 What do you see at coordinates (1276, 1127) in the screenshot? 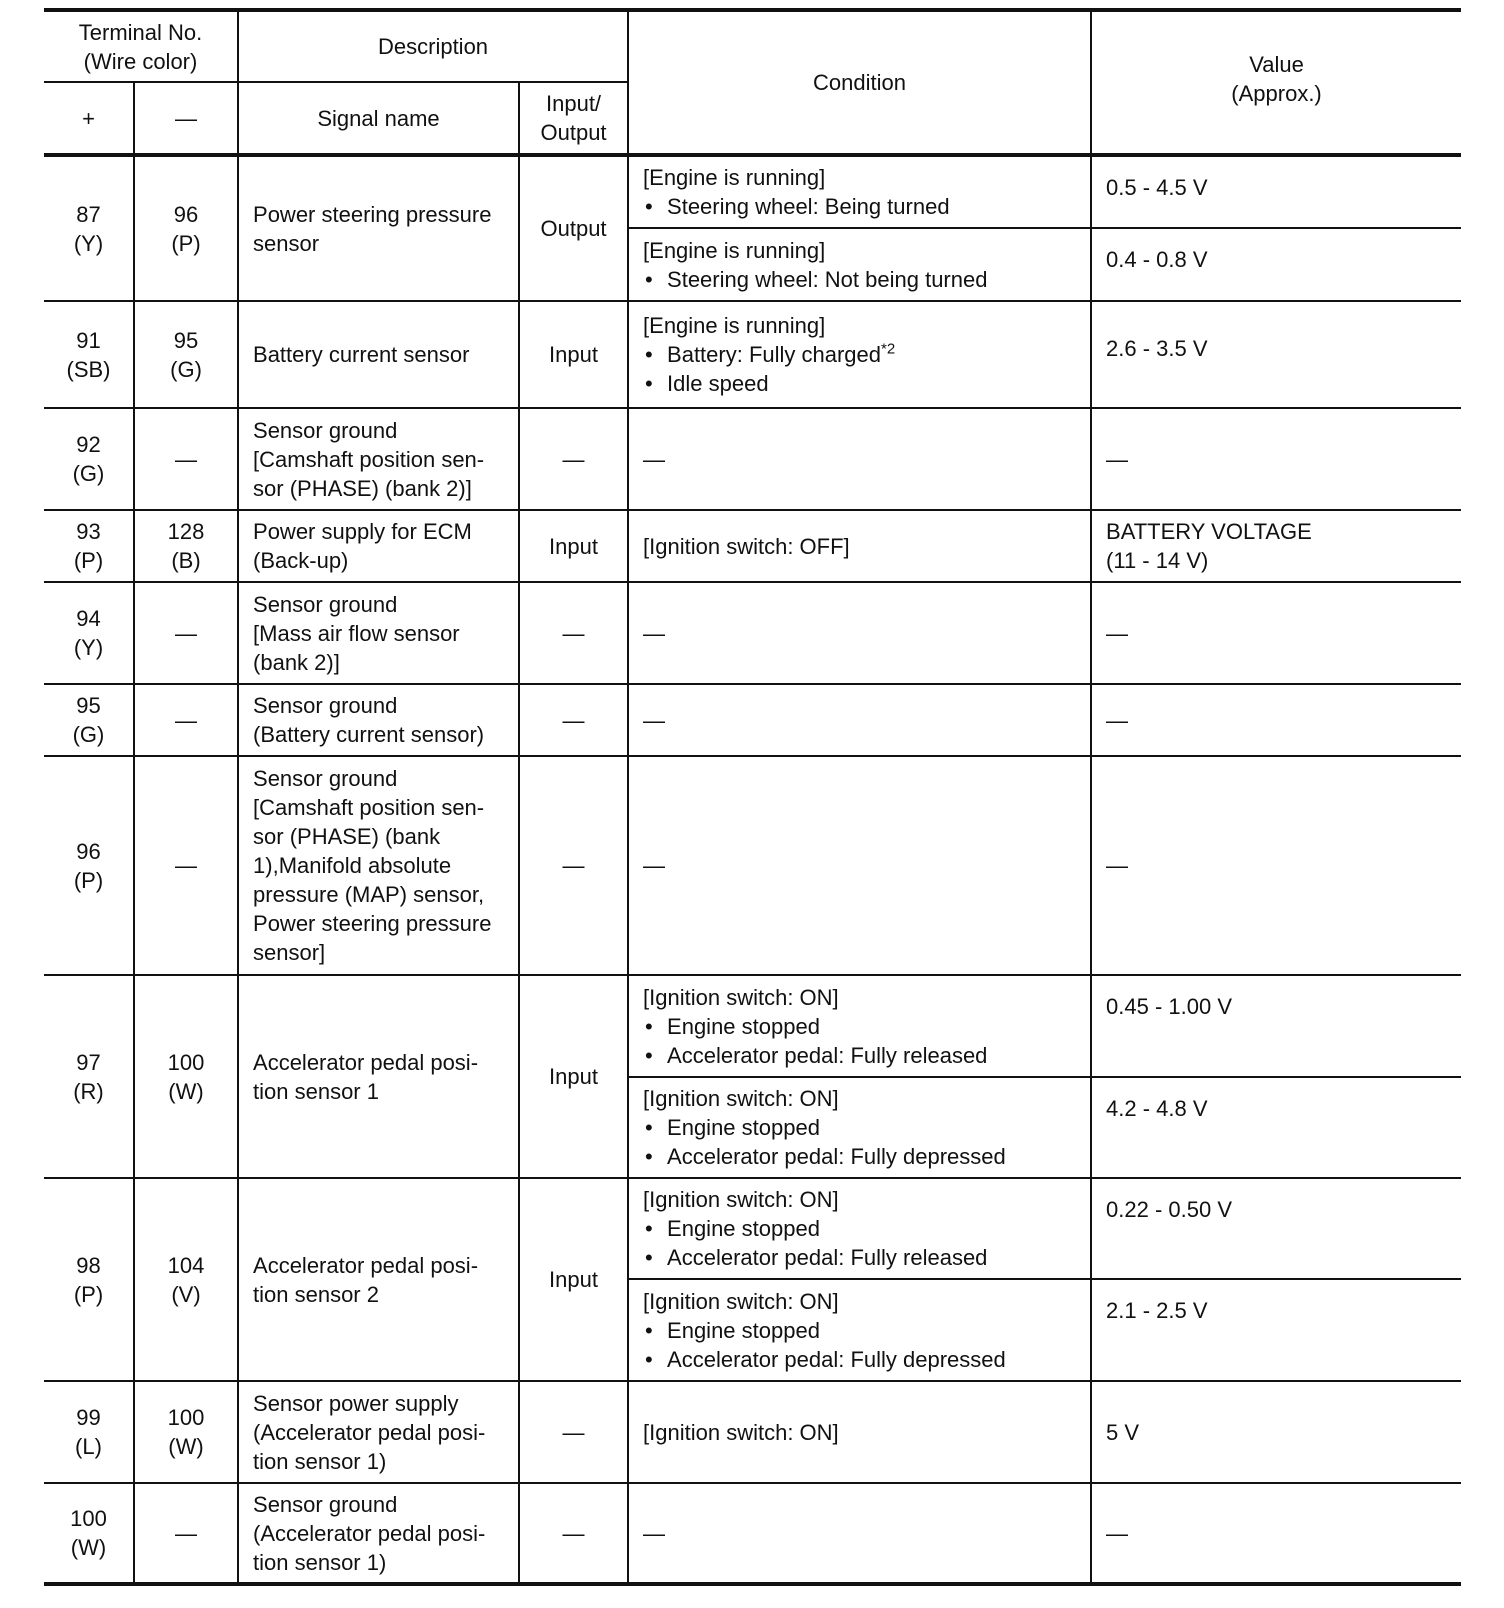
I see `value-cell: 4.2 - 4.8 V` at bounding box center [1276, 1127].